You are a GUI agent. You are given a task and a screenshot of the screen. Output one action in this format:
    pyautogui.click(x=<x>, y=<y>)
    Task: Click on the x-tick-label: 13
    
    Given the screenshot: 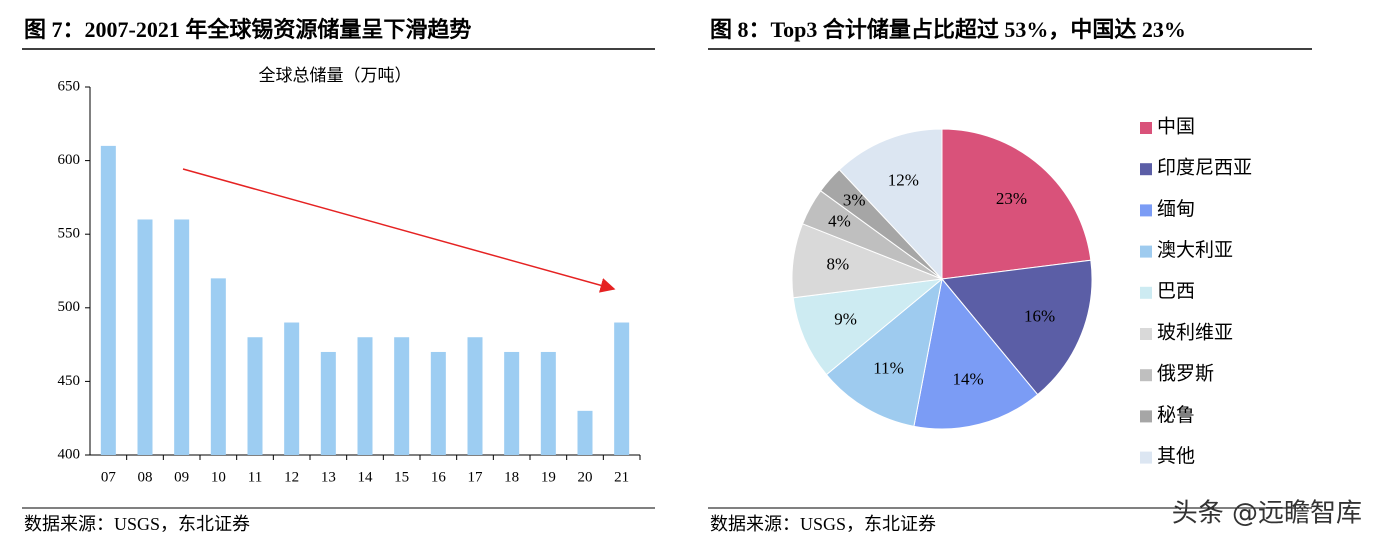 What is the action you would take?
    pyautogui.click(x=328, y=477)
    